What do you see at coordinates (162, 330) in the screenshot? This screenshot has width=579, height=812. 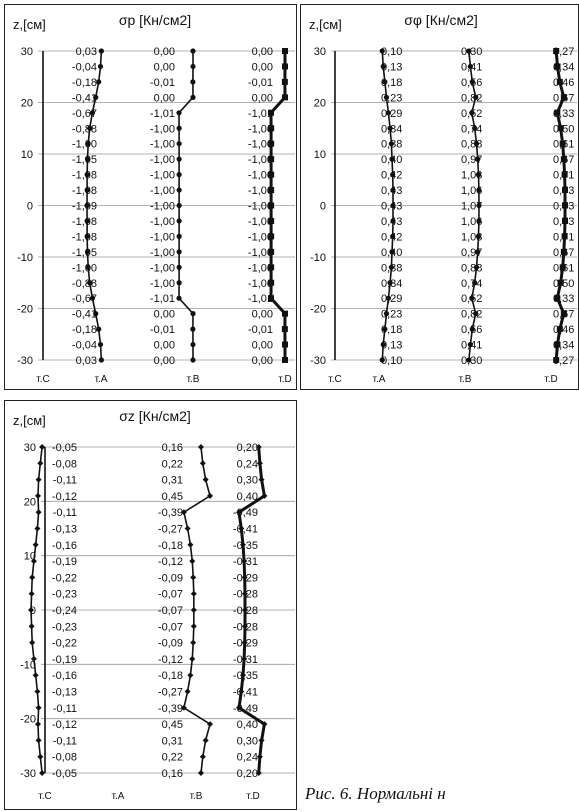 I see `data-label: -0,01` at bounding box center [162, 330].